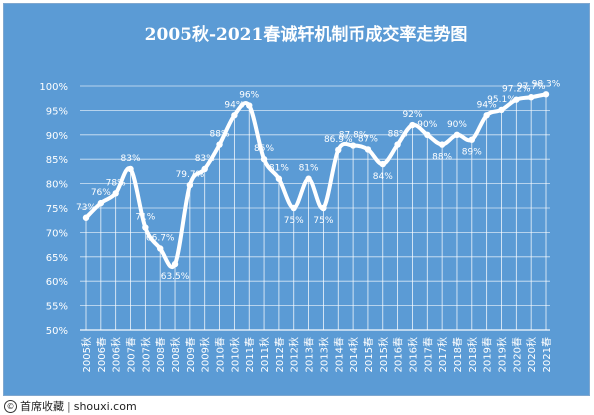 The height and width of the screenshot is (415, 594). I want to click on y-axis-tick-labels: 50% 55% 60% 65% 70% 75% 80% 85% 90% 95% 100%, so click(53, 209).